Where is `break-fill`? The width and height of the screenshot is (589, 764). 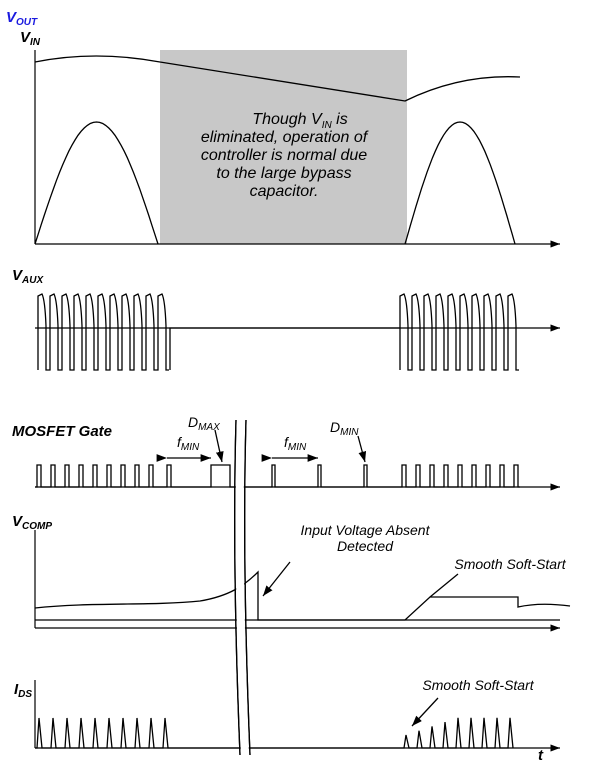
break-fill is located at coordinates (242, 587).